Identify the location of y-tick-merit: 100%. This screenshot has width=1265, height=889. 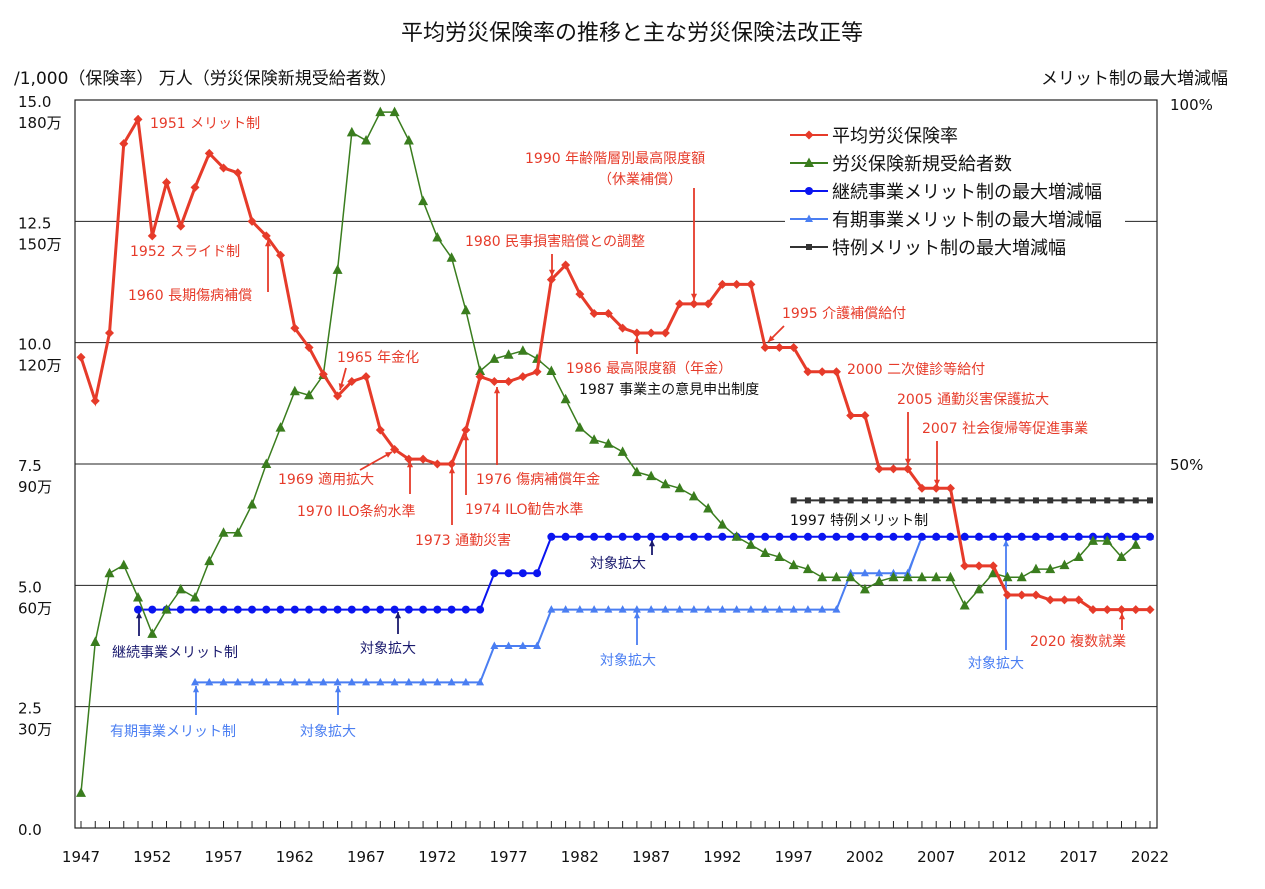
(1191, 105).